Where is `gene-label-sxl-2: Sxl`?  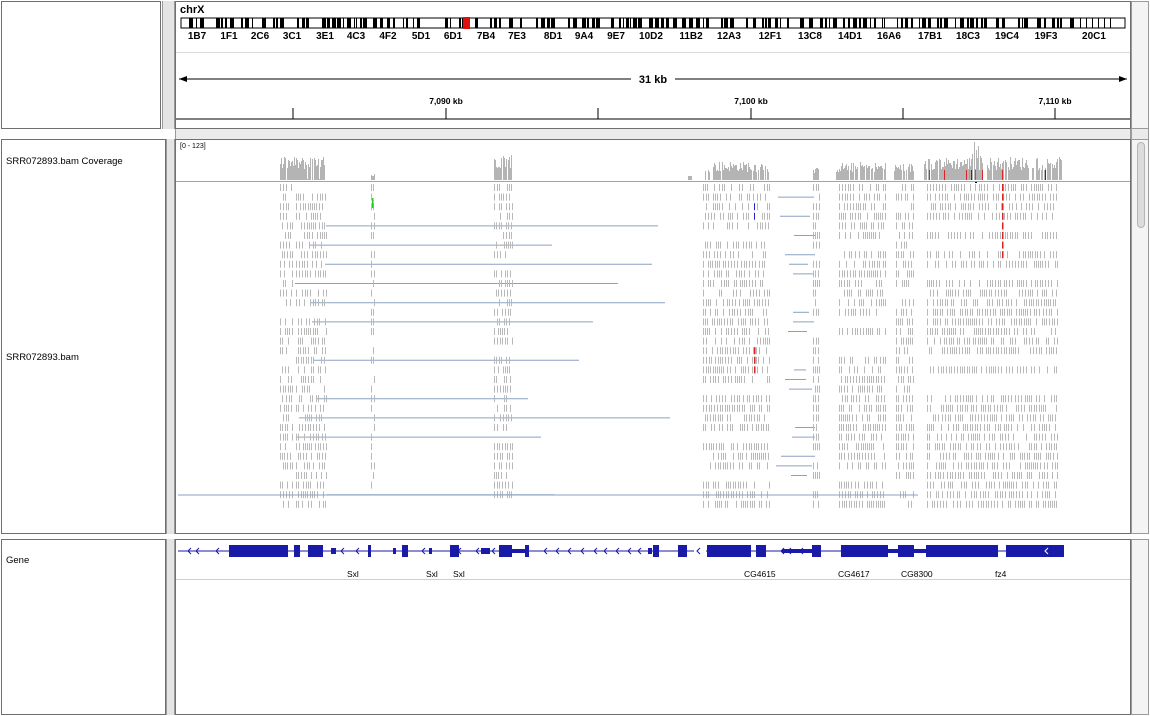 gene-label-sxl-2: Sxl is located at coordinates (432, 574).